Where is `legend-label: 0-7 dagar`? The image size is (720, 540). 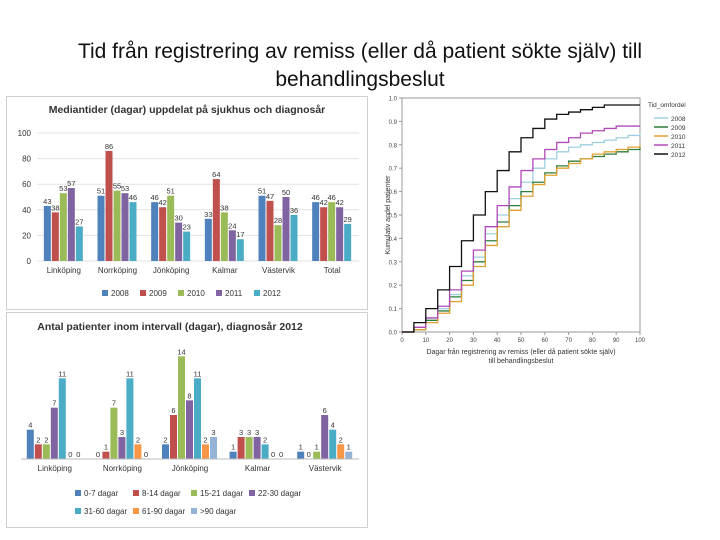 legend-label: 0-7 dagar is located at coordinates (101, 493).